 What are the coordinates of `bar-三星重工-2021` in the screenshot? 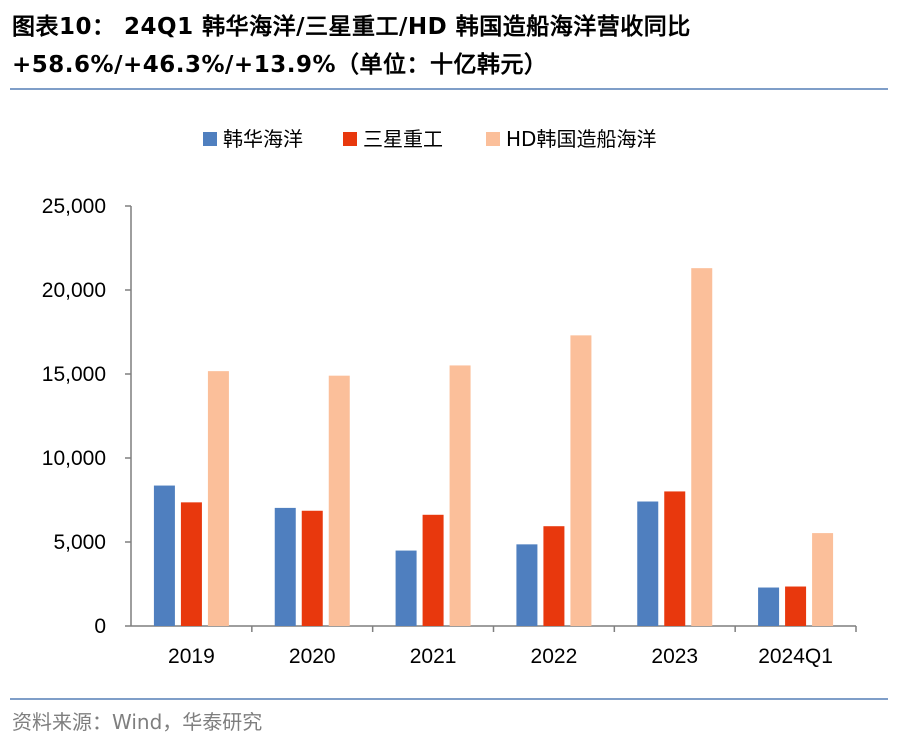 It's located at (433, 570).